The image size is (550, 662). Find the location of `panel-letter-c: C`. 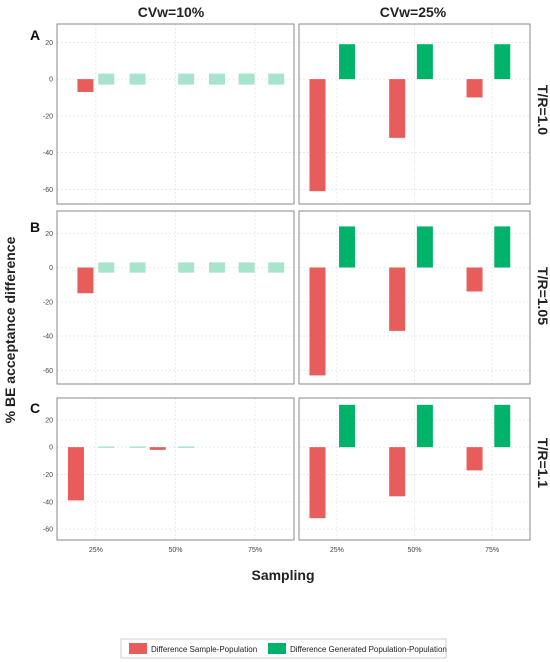

panel-letter-c: C is located at coordinates (35, 408).